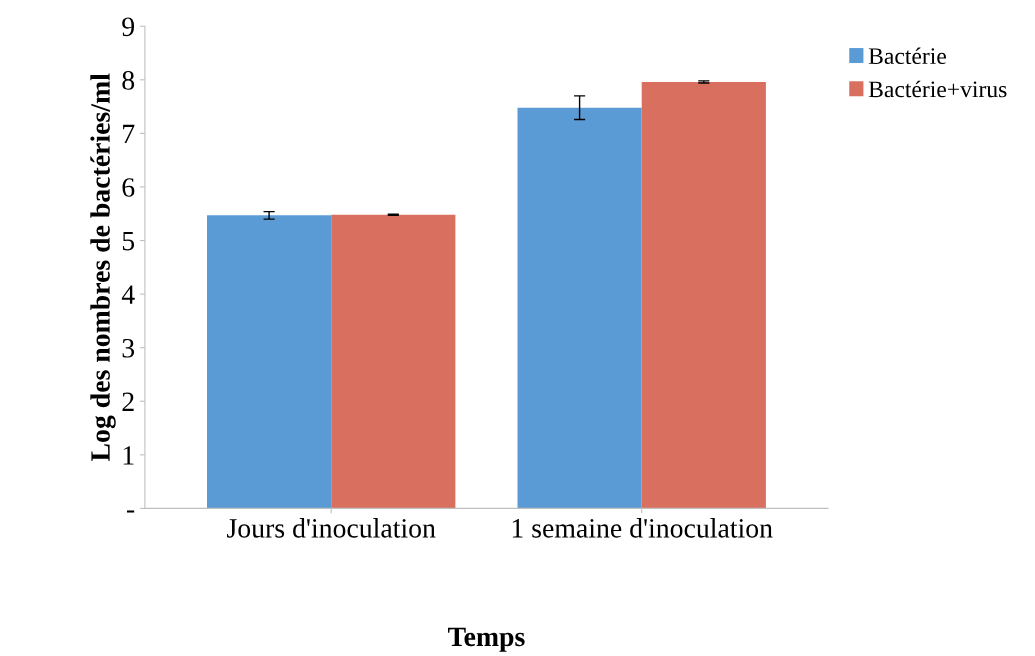  What do you see at coordinates (103, 267) in the screenshot?
I see `y-axis-title: Log des nombres de bactéries/ml` at bounding box center [103, 267].